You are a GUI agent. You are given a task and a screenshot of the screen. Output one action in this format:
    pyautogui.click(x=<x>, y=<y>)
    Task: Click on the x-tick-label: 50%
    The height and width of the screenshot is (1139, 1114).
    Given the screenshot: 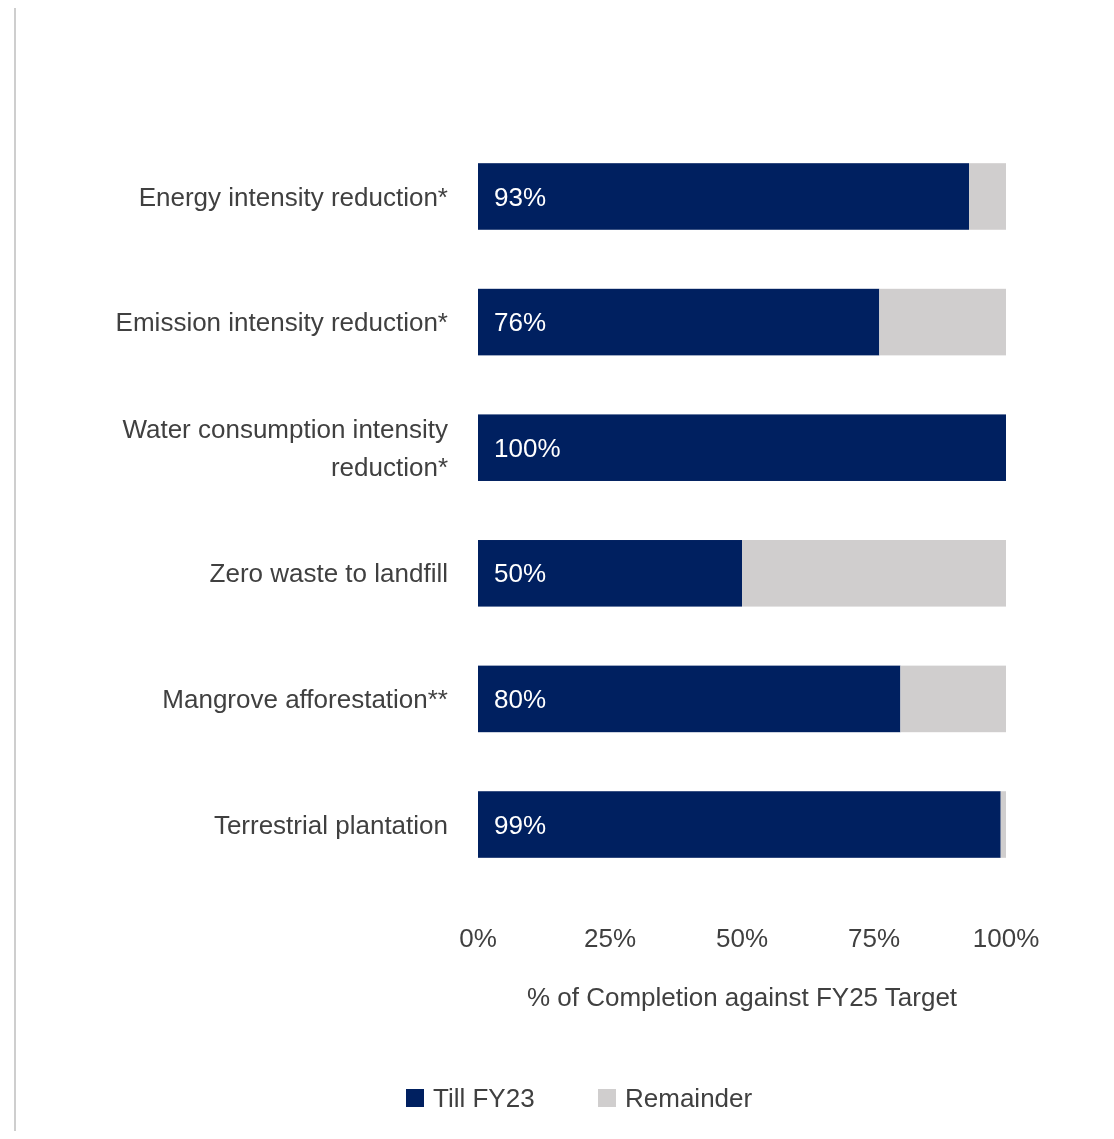 What is the action you would take?
    pyautogui.click(x=742, y=938)
    